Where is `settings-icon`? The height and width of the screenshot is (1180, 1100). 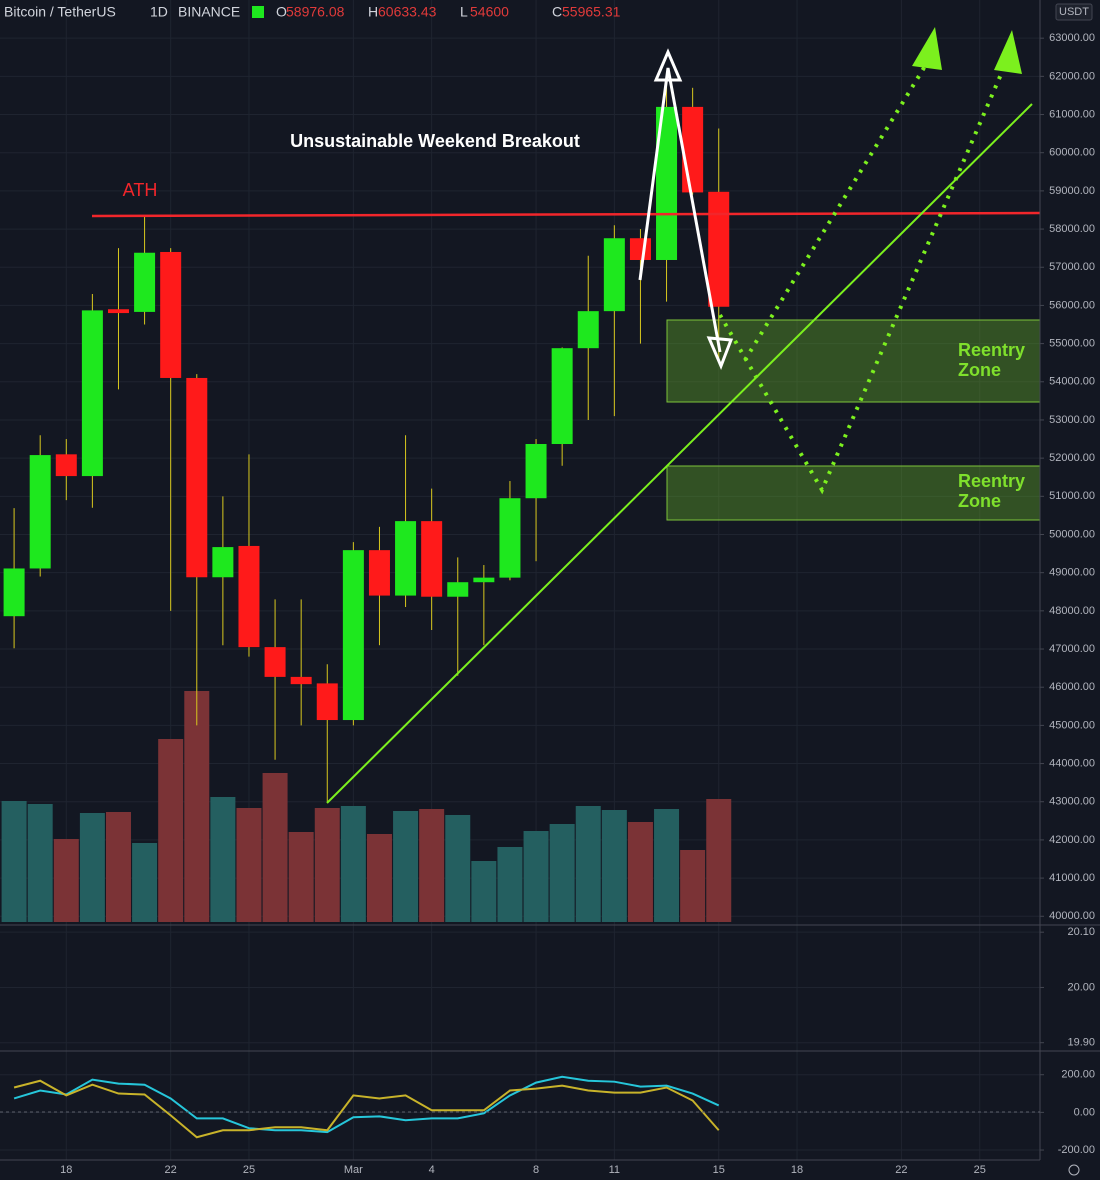
settings-icon is located at coordinates (1074, 1170).